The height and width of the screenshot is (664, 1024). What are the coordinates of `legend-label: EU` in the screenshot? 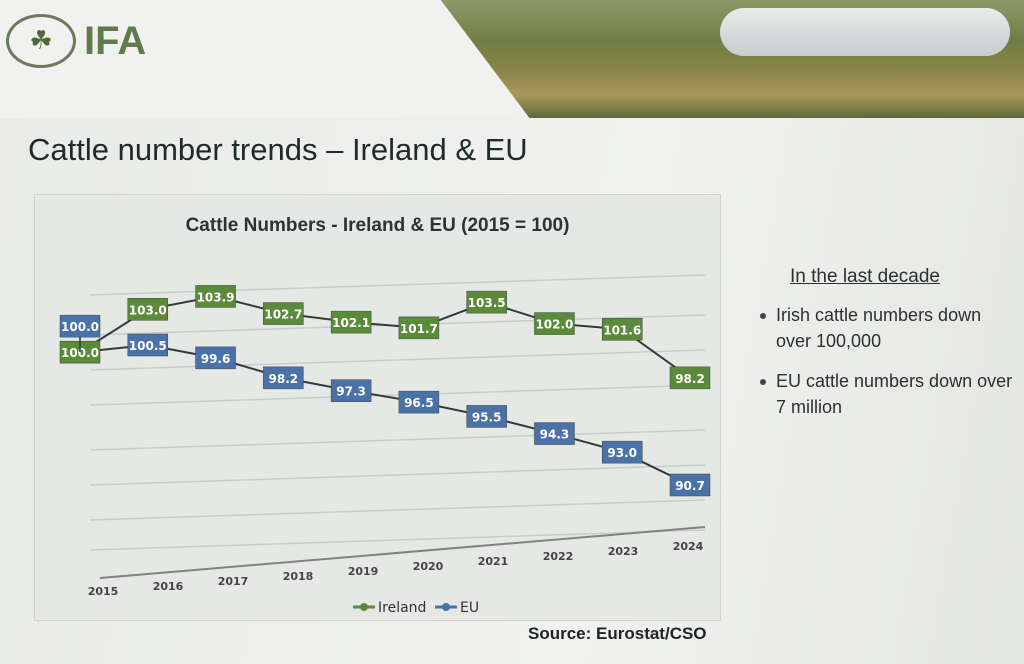 It's located at (469, 608).